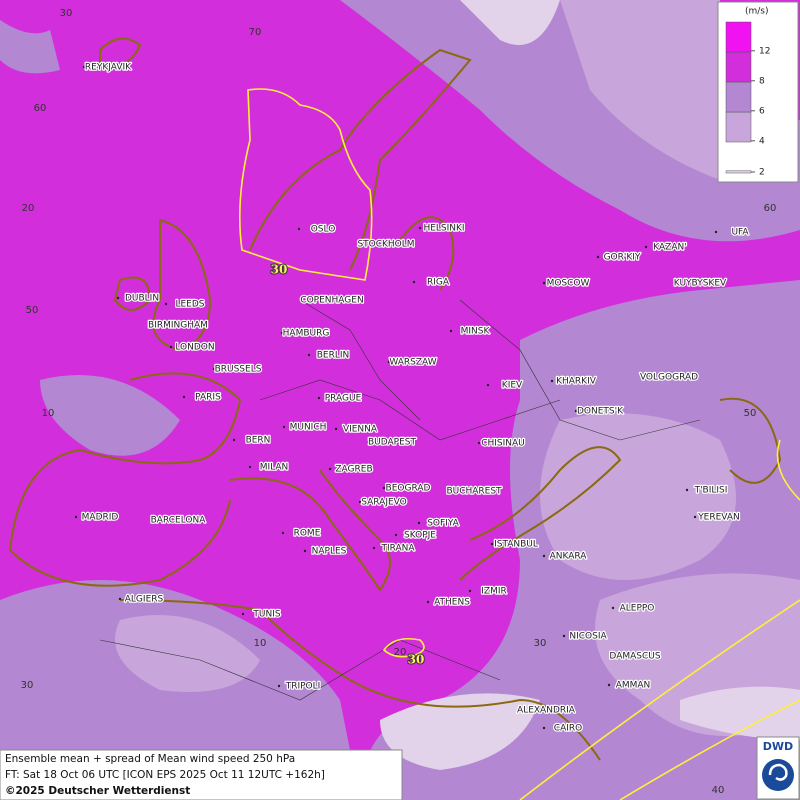  Describe the element at coordinates (568, 284) in the screenshot. I see `city-label: MOSCOW` at that location.